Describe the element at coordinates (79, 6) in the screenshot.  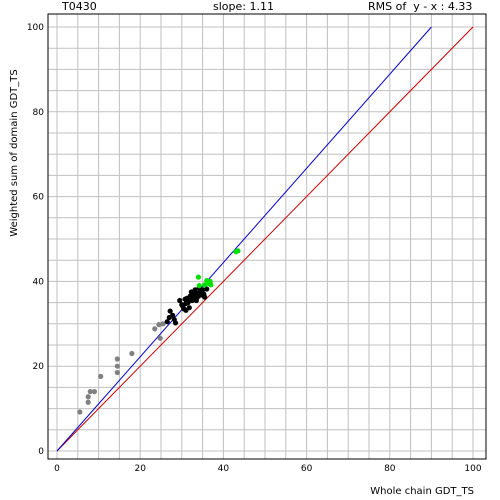
I see `target-id-label: T0430` at that location.